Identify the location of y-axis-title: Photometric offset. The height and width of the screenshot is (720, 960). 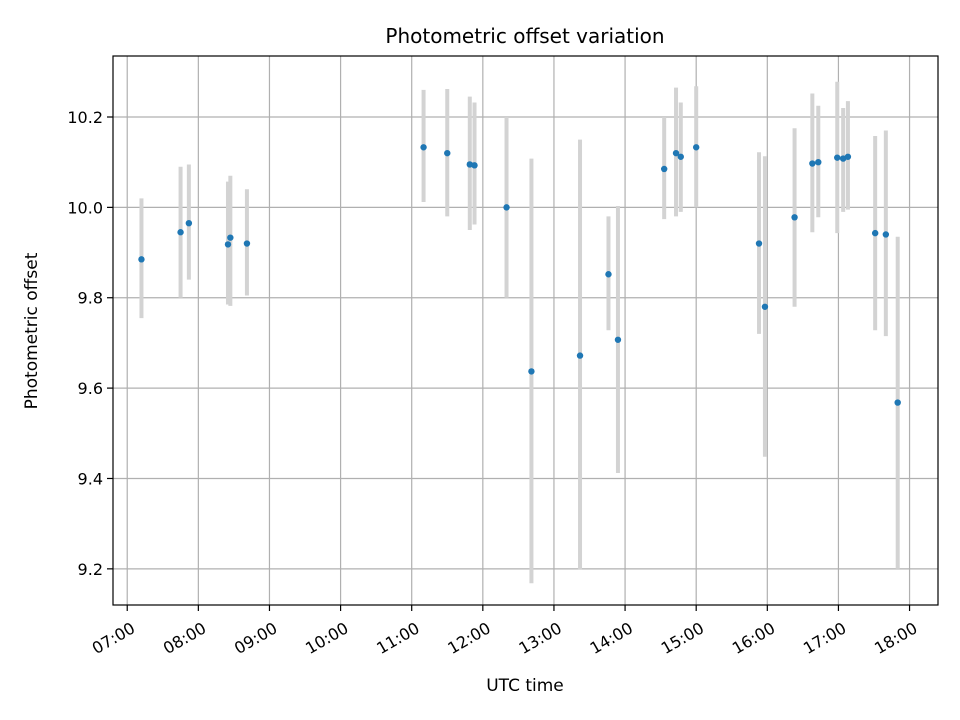
(32, 330).